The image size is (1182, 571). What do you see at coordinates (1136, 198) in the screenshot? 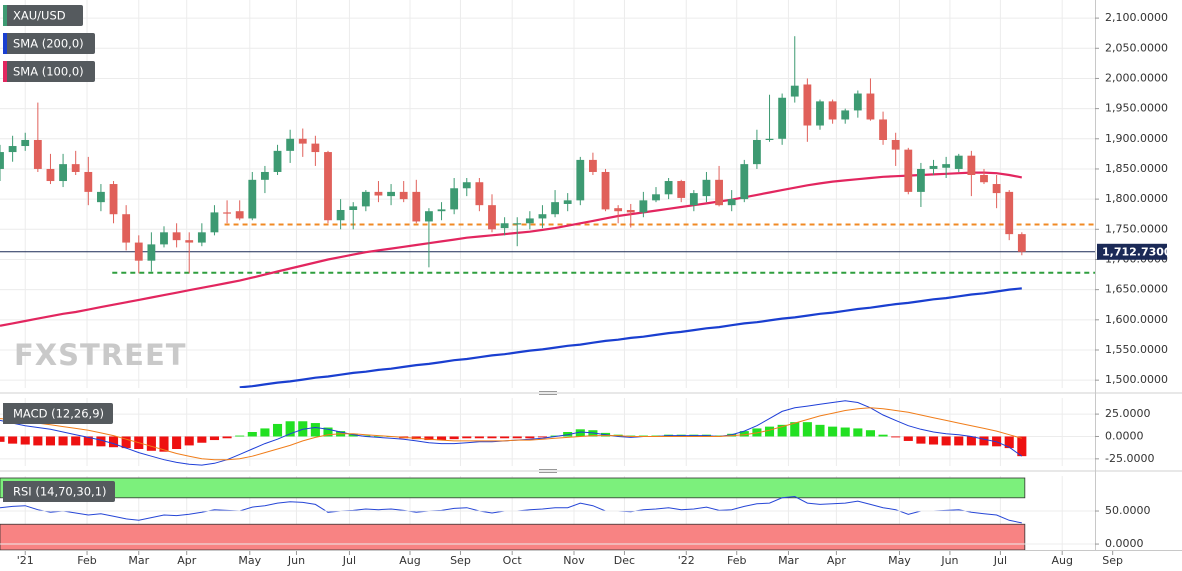
I see `y-tick-label: 1,800.0000` at bounding box center [1136, 198].